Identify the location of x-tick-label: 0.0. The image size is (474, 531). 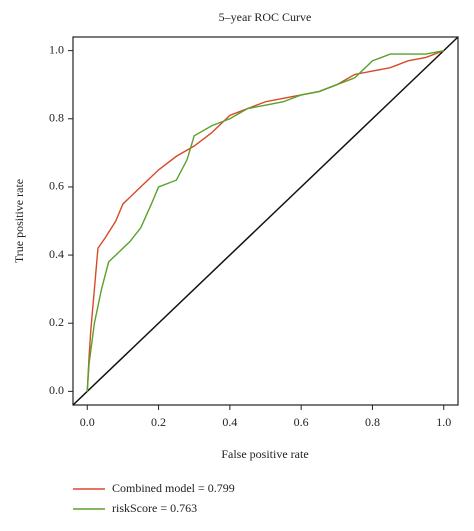
(87, 422).